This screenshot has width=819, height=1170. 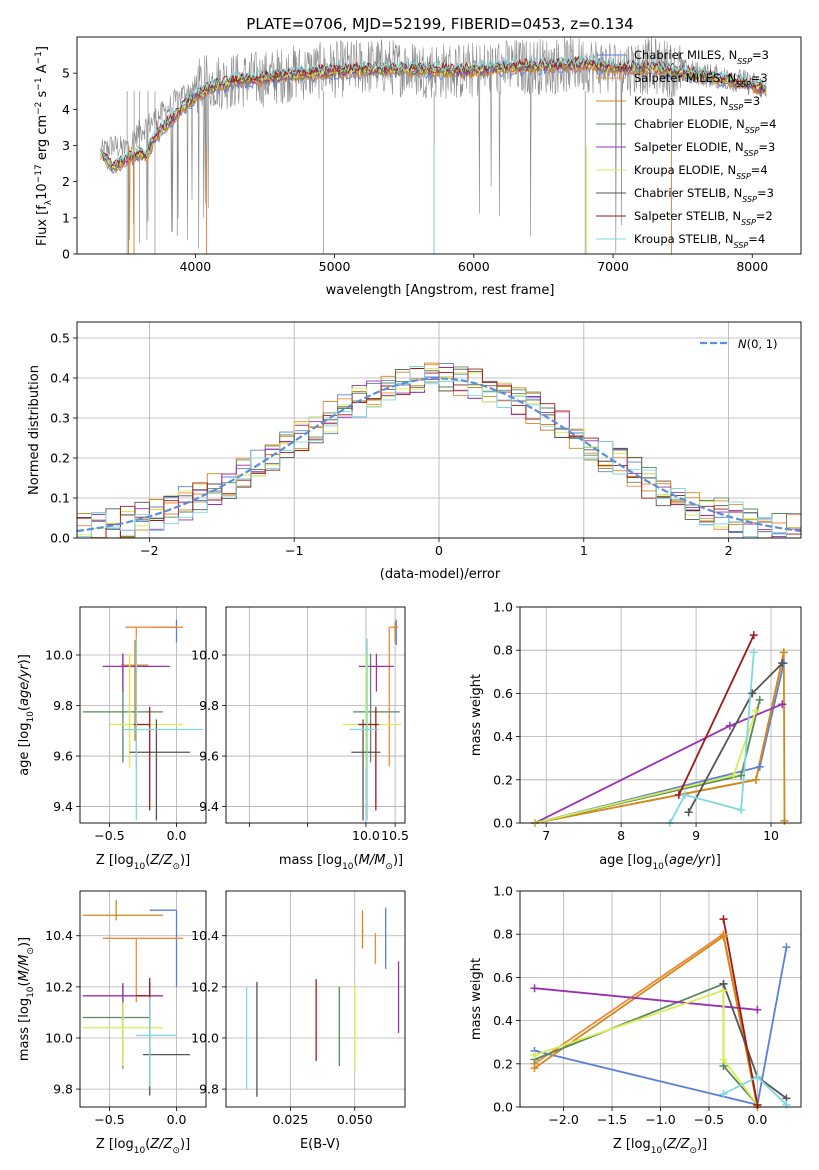 What do you see at coordinates (34, 430) in the screenshot?
I see `y-axis-label: Normed distribution` at bounding box center [34, 430].